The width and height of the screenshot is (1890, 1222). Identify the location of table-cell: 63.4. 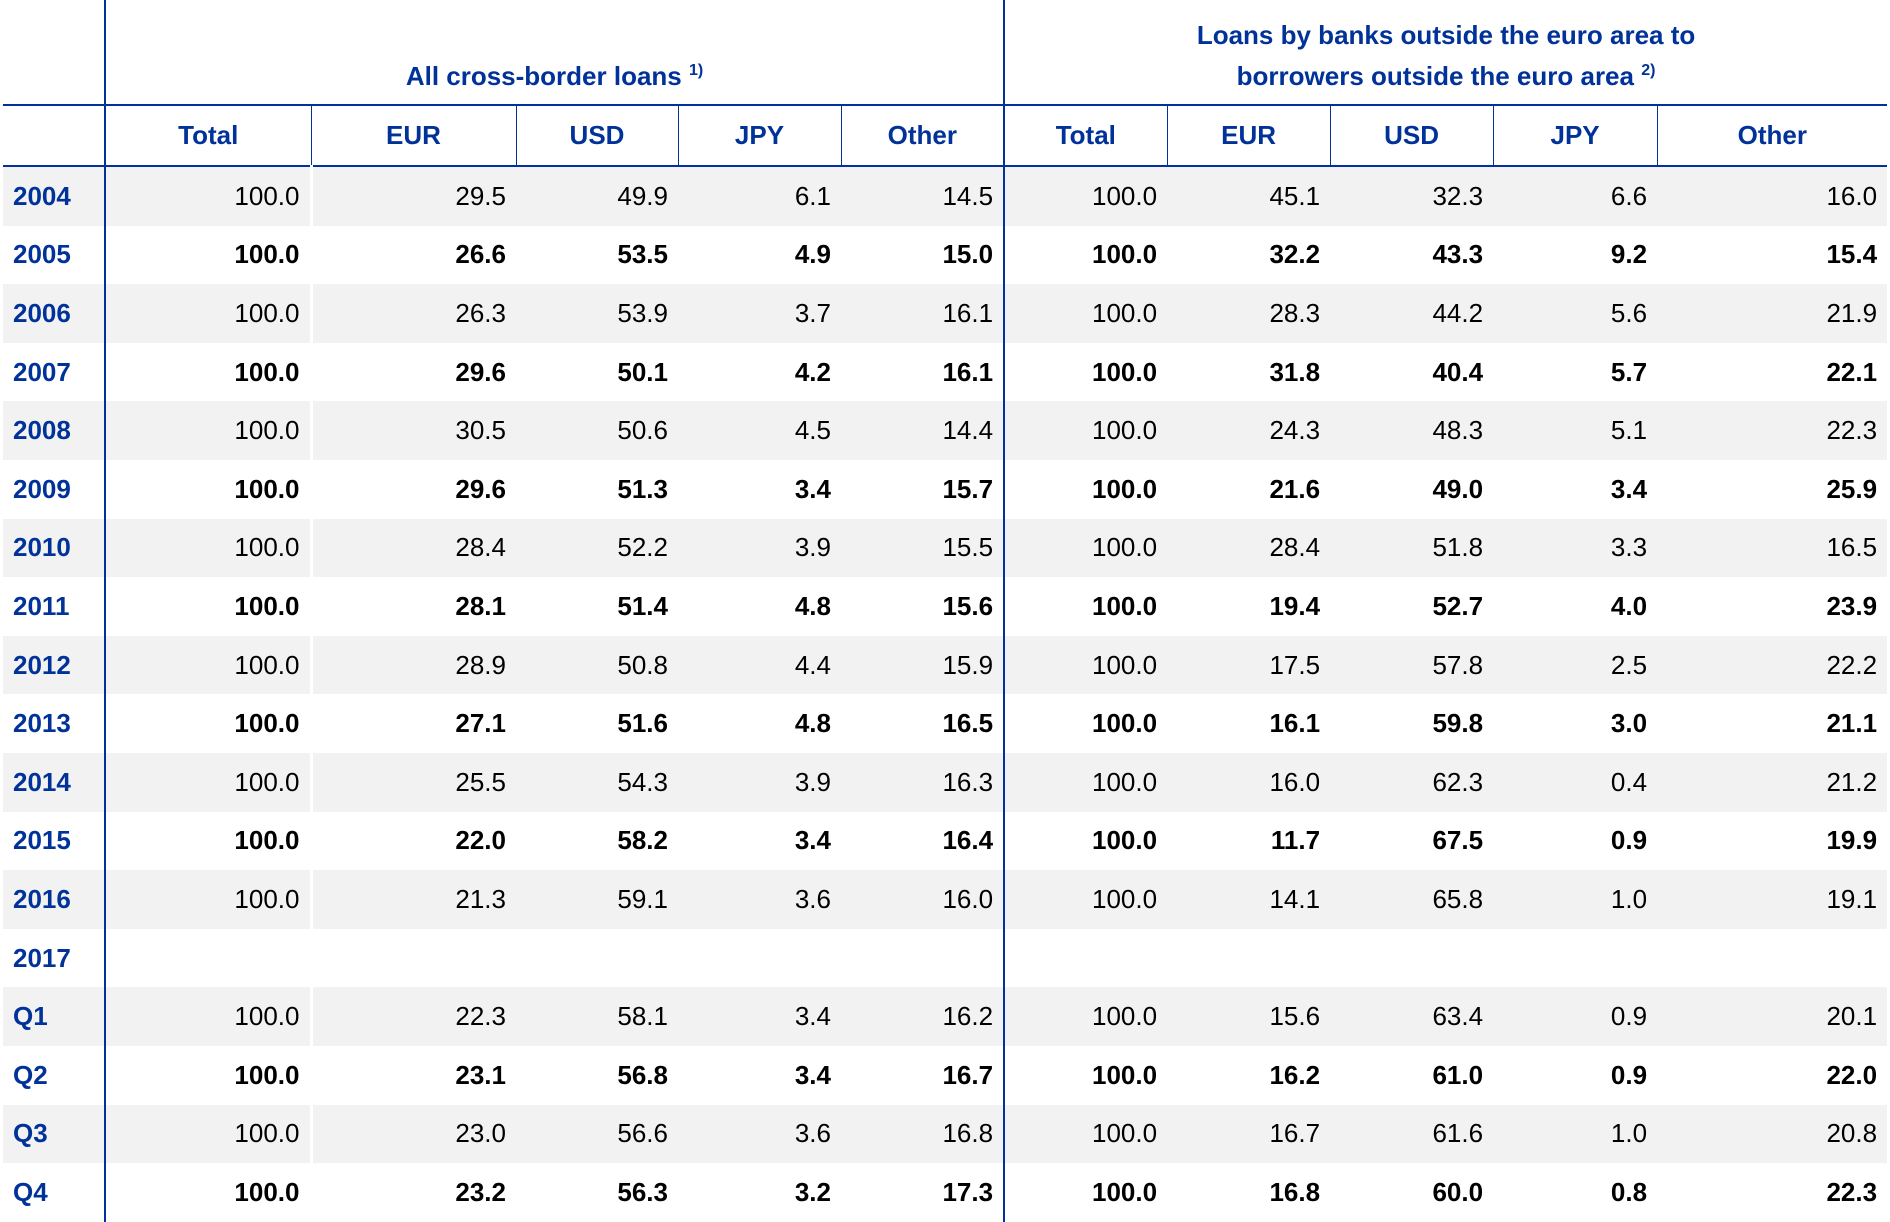
(1412, 1016).